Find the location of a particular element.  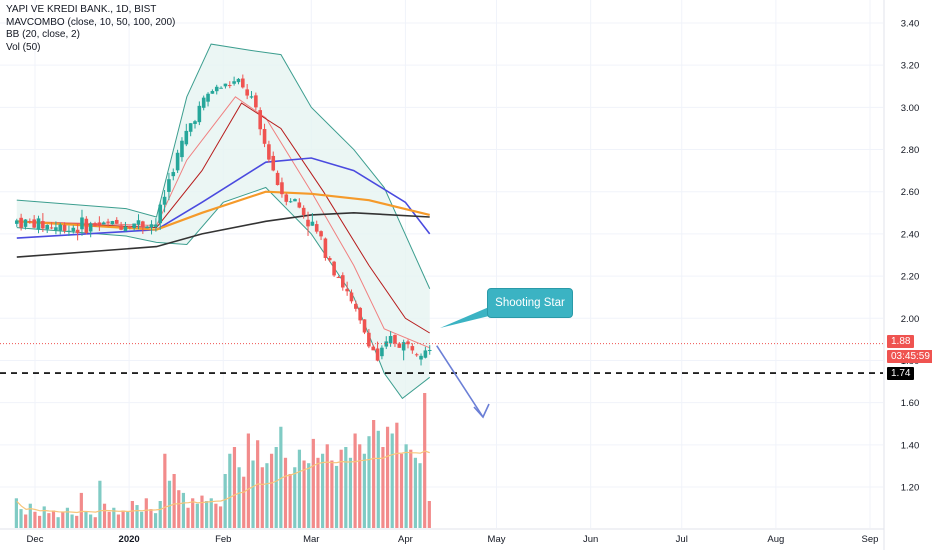

legend-symbol: YAPI VE KREDI BANK., 1D, BIST is located at coordinates (81, 9).